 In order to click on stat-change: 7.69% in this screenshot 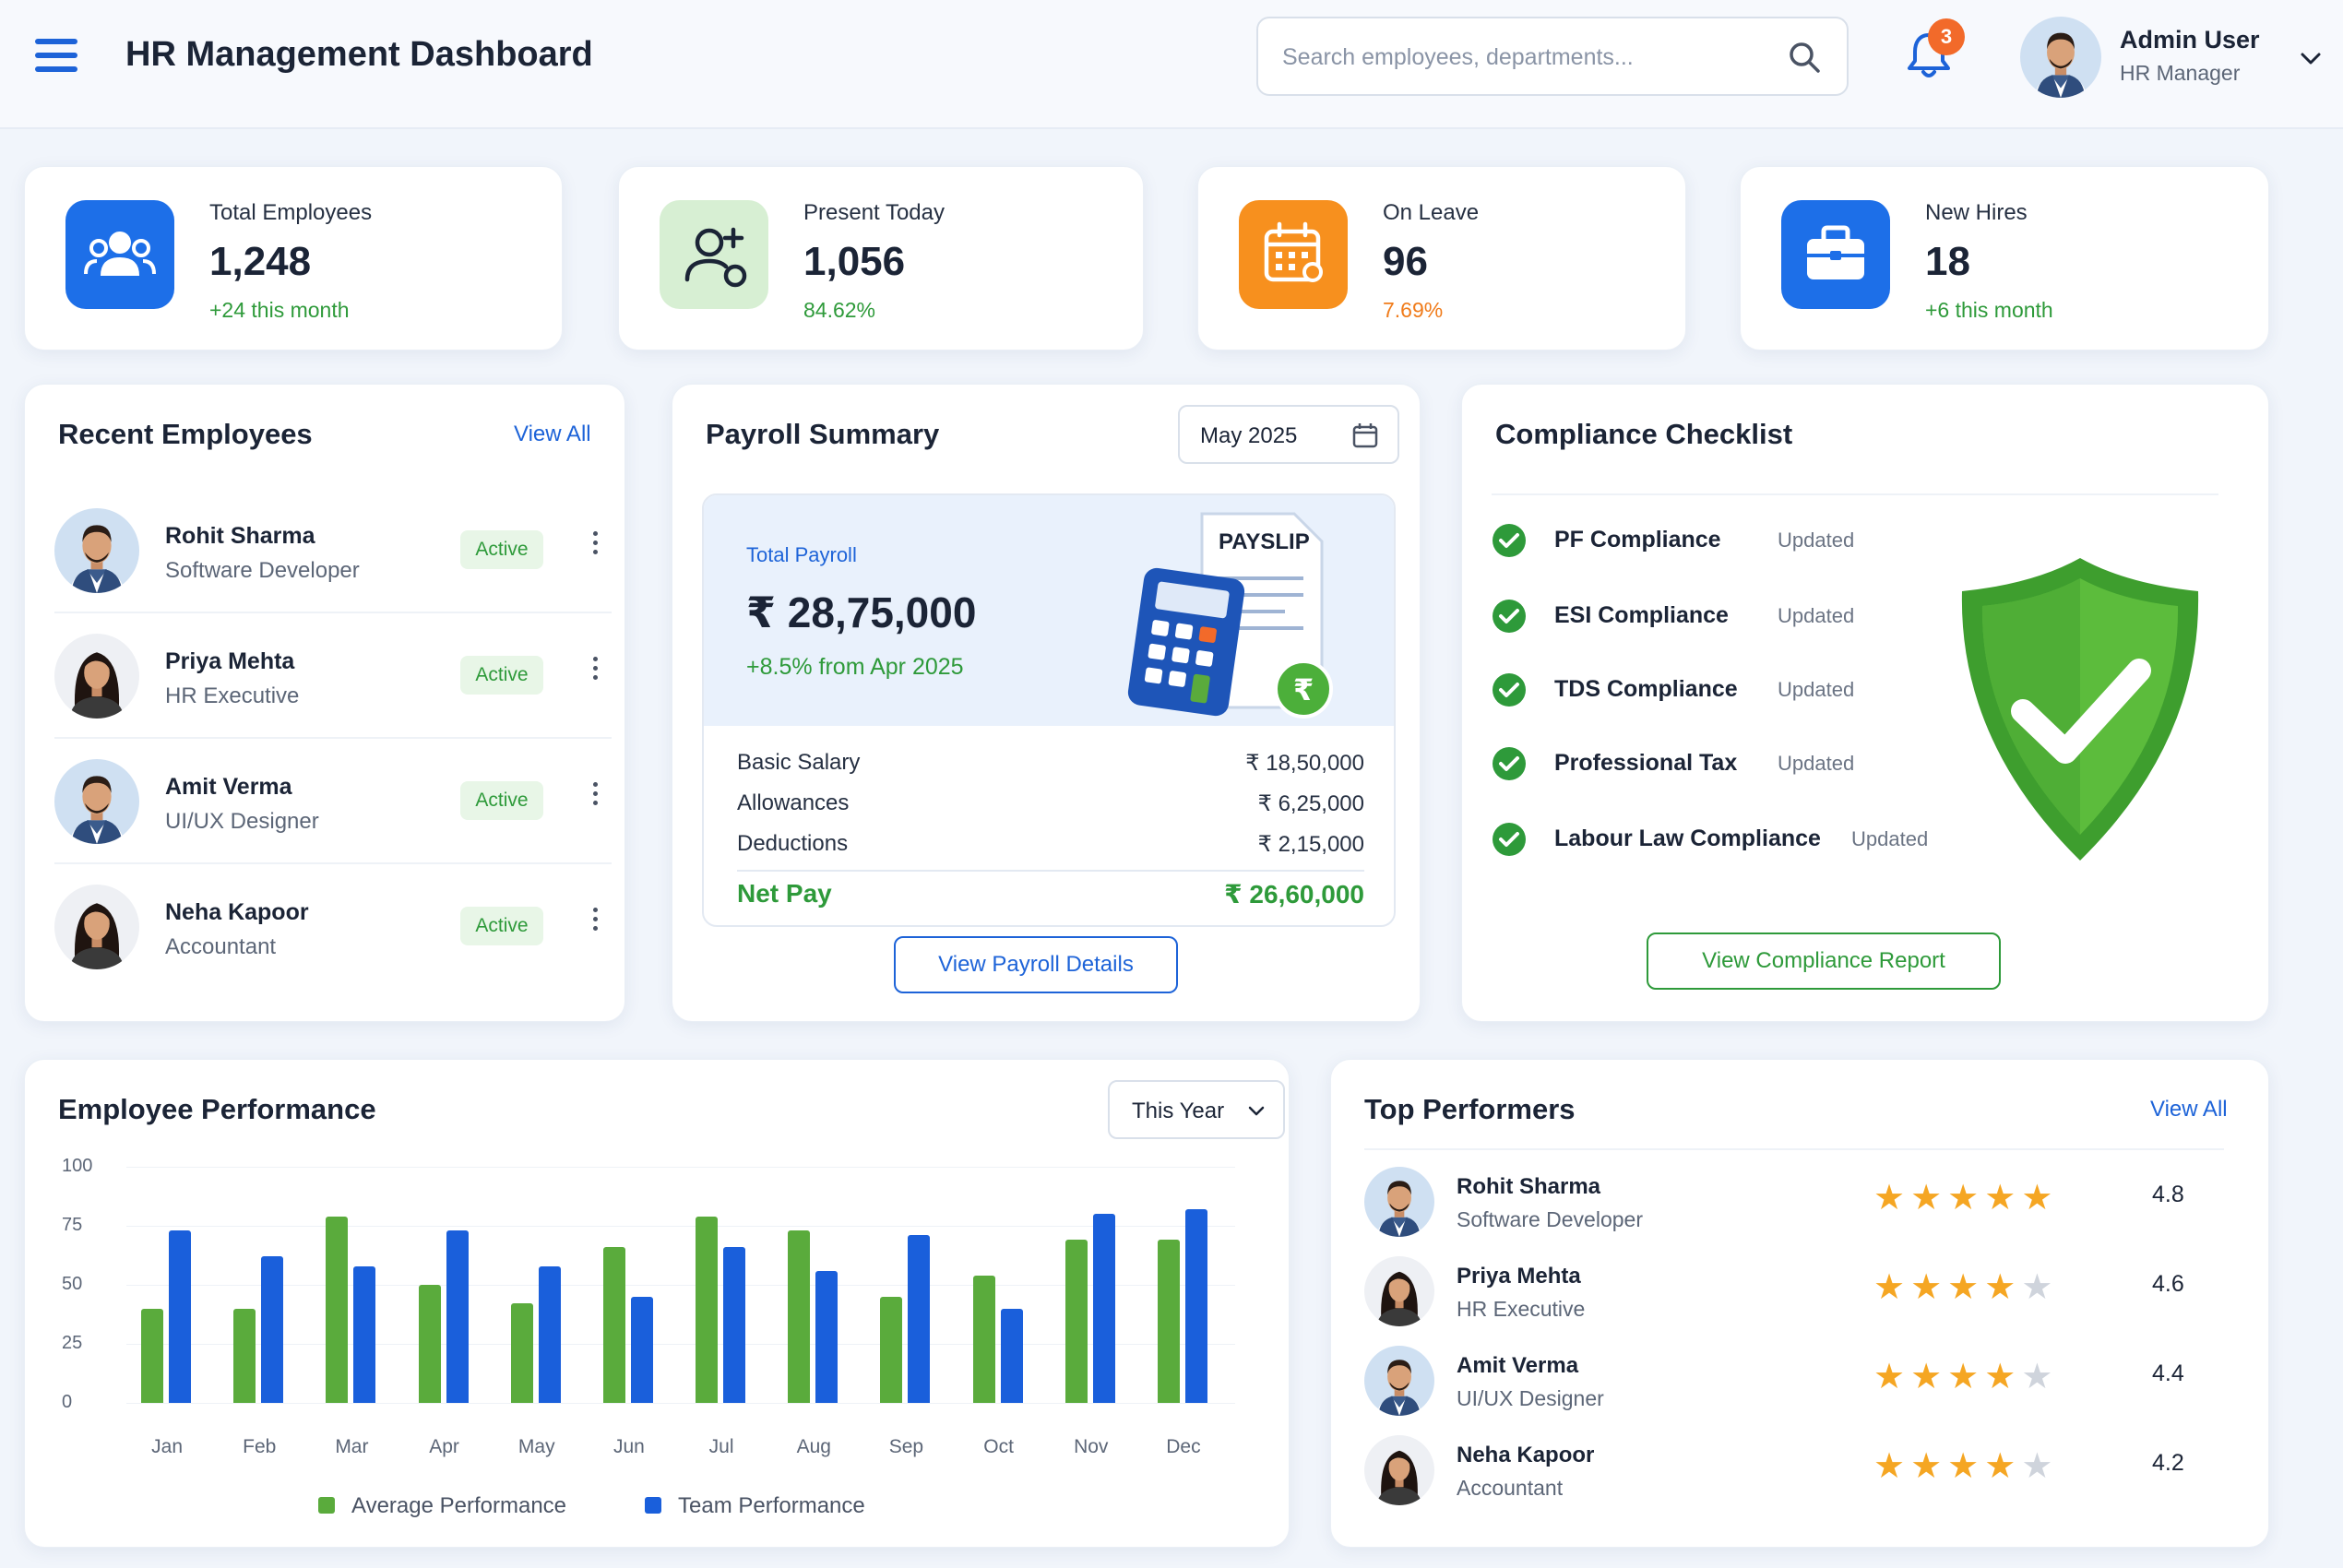, I will do `click(1414, 310)`.